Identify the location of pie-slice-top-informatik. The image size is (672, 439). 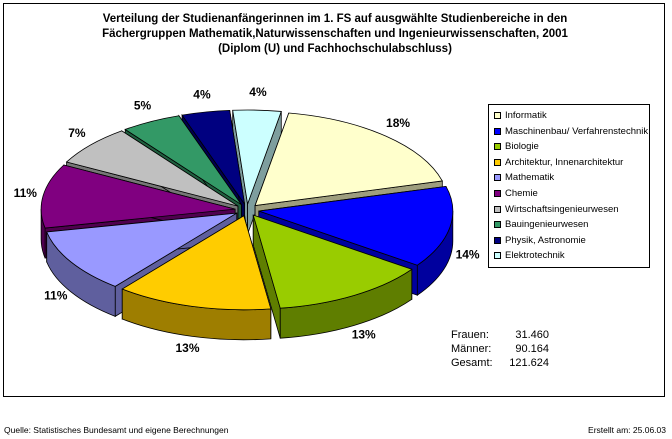
(348, 159).